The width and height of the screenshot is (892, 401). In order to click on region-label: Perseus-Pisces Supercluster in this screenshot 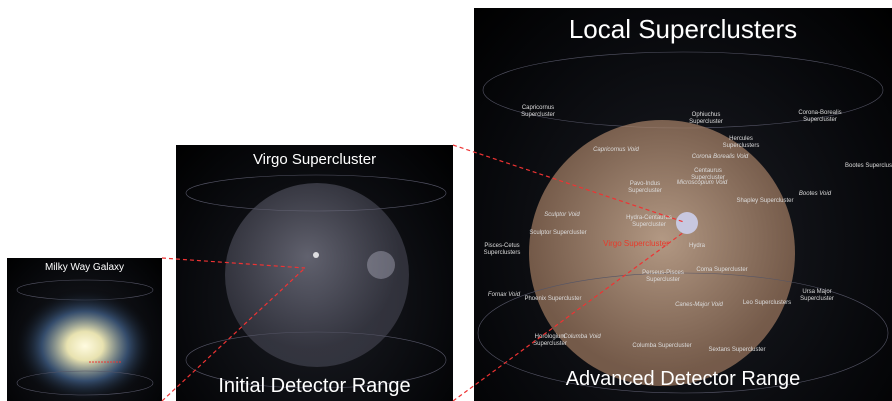, I will do `click(663, 276)`.